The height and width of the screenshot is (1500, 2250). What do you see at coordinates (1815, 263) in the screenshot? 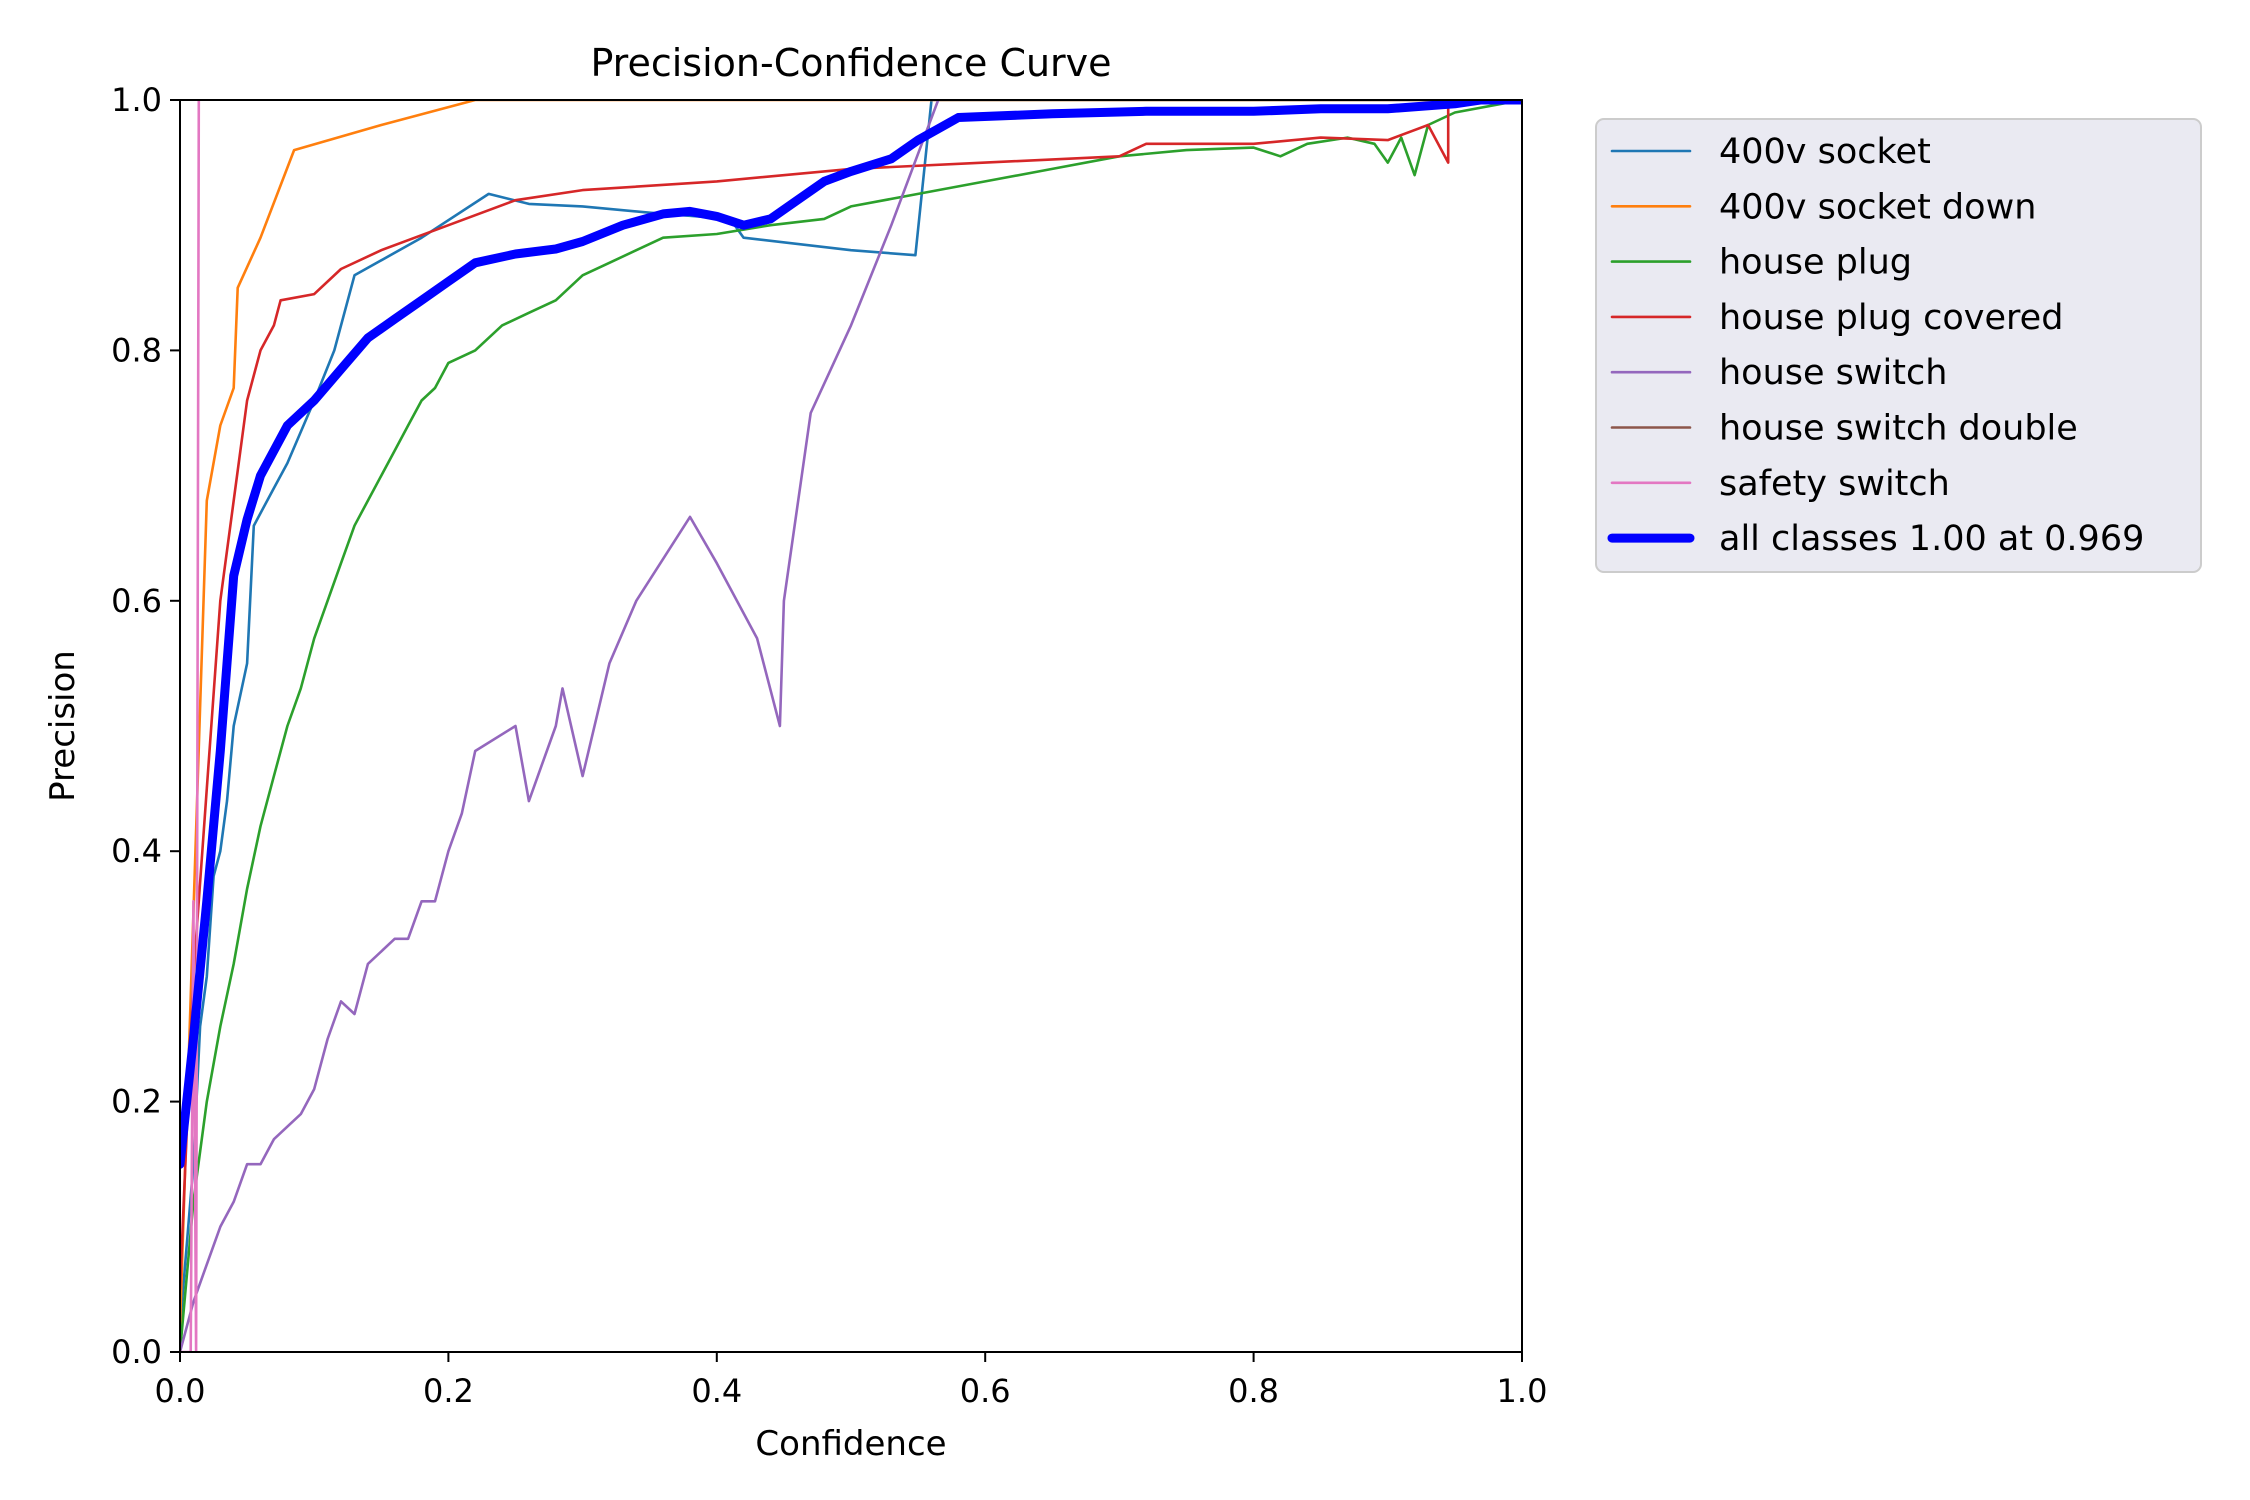
I see `legend-label-3: house plug` at bounding box center [1815, 263].